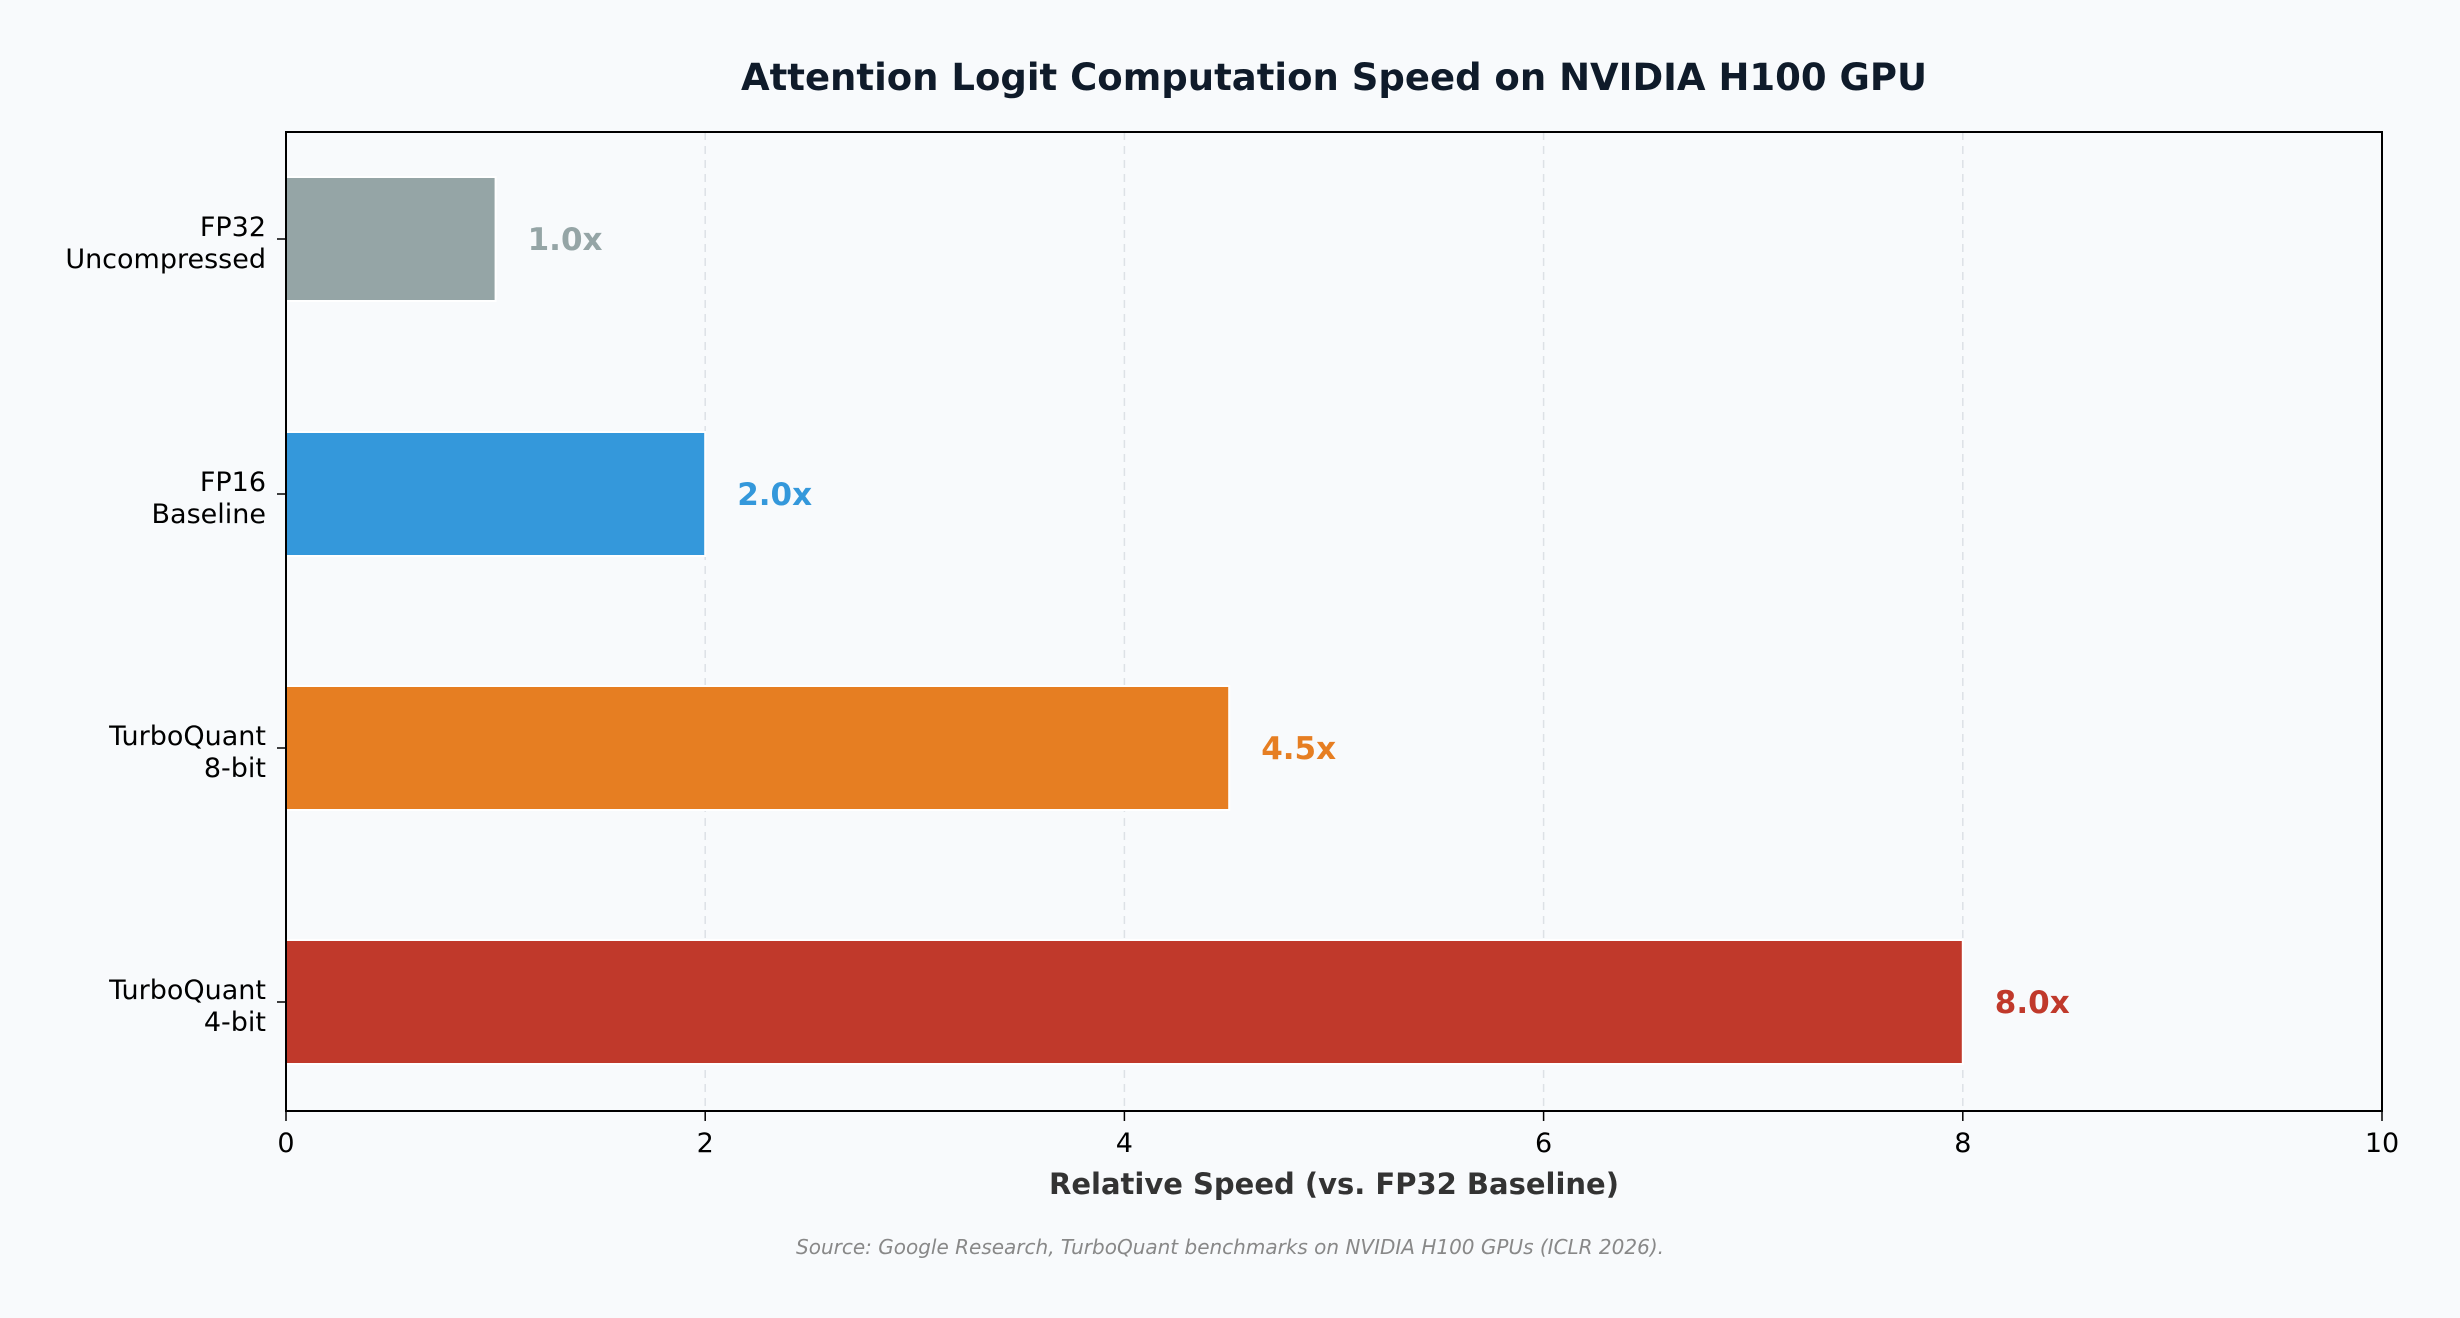 This screenshot has width=2460, height=1318. Describe the element at coordinates (705, 1143) in the screenshot. I see `x-tick-label: 2` at that location.